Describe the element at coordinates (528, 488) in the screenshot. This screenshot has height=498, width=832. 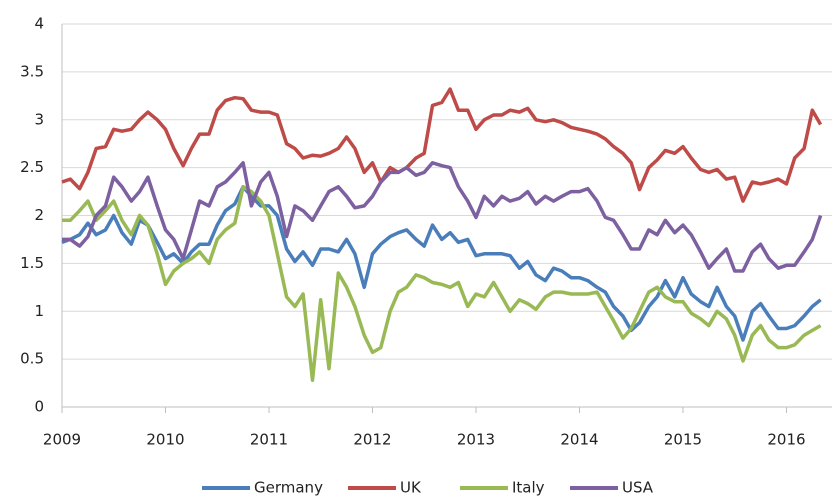
I see `legend-label: Italy` at that location.